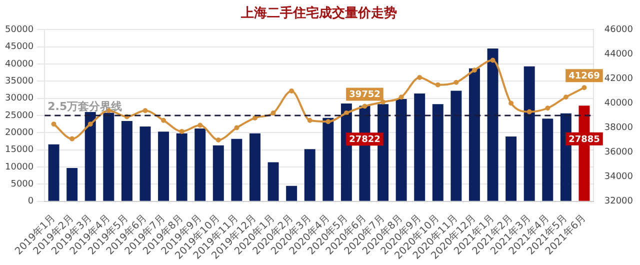 The width and height of the screenshot is (640, 265). What do you see at coordinates (19, 81) in the screenshot?
I see `y-tick-label: 35000` at bounding box center [19, 81].